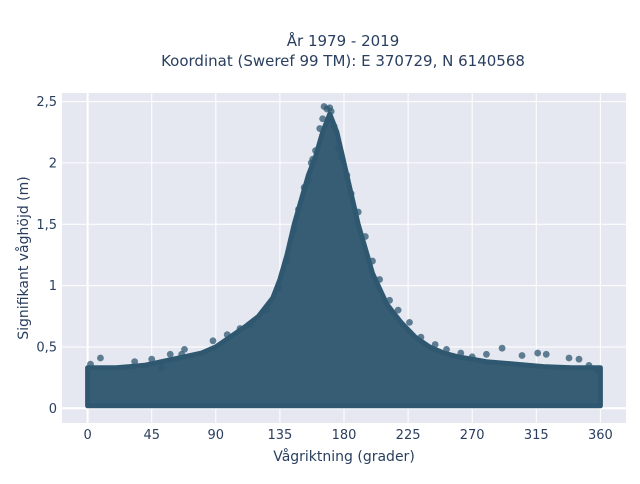 The height and width of the screenshot is (484, 640). I want to click on x-tick-label: 270, so click(472, 435).